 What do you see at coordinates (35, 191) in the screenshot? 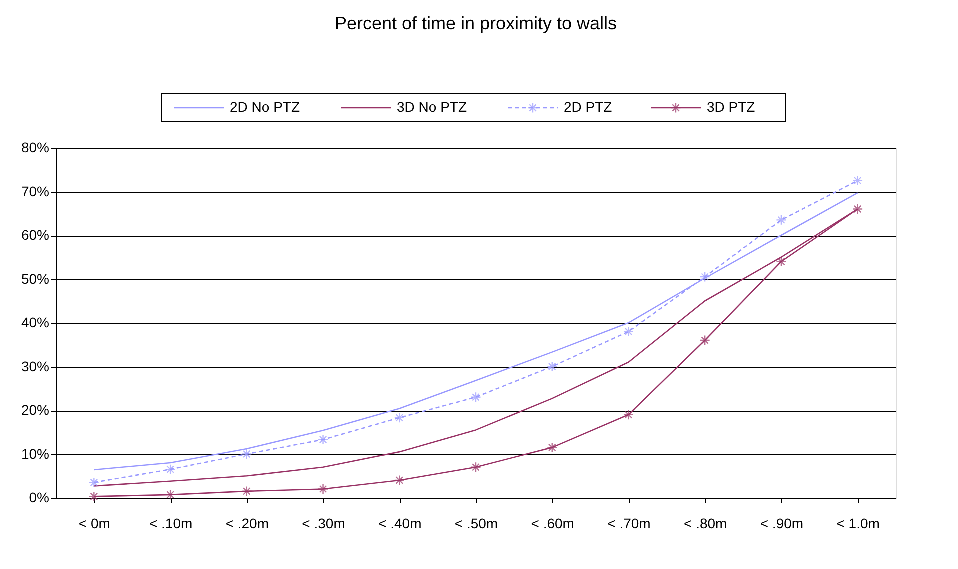
I see `y-tick-label: 70%` at bounding box center [35, 191].